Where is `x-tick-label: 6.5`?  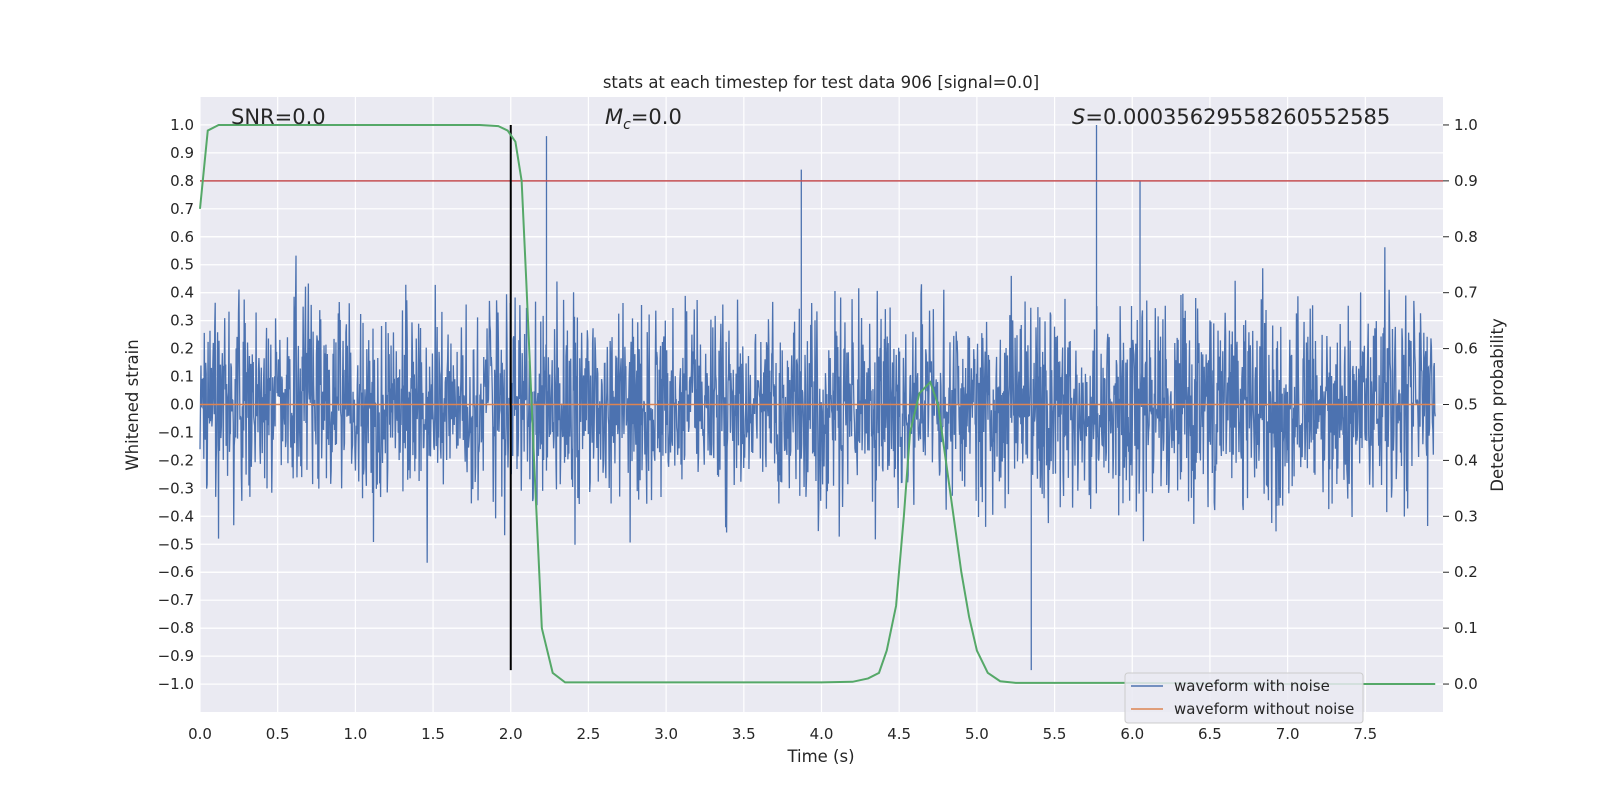 x-tick-label: 6.5 is located at coordinates (1210, 734).